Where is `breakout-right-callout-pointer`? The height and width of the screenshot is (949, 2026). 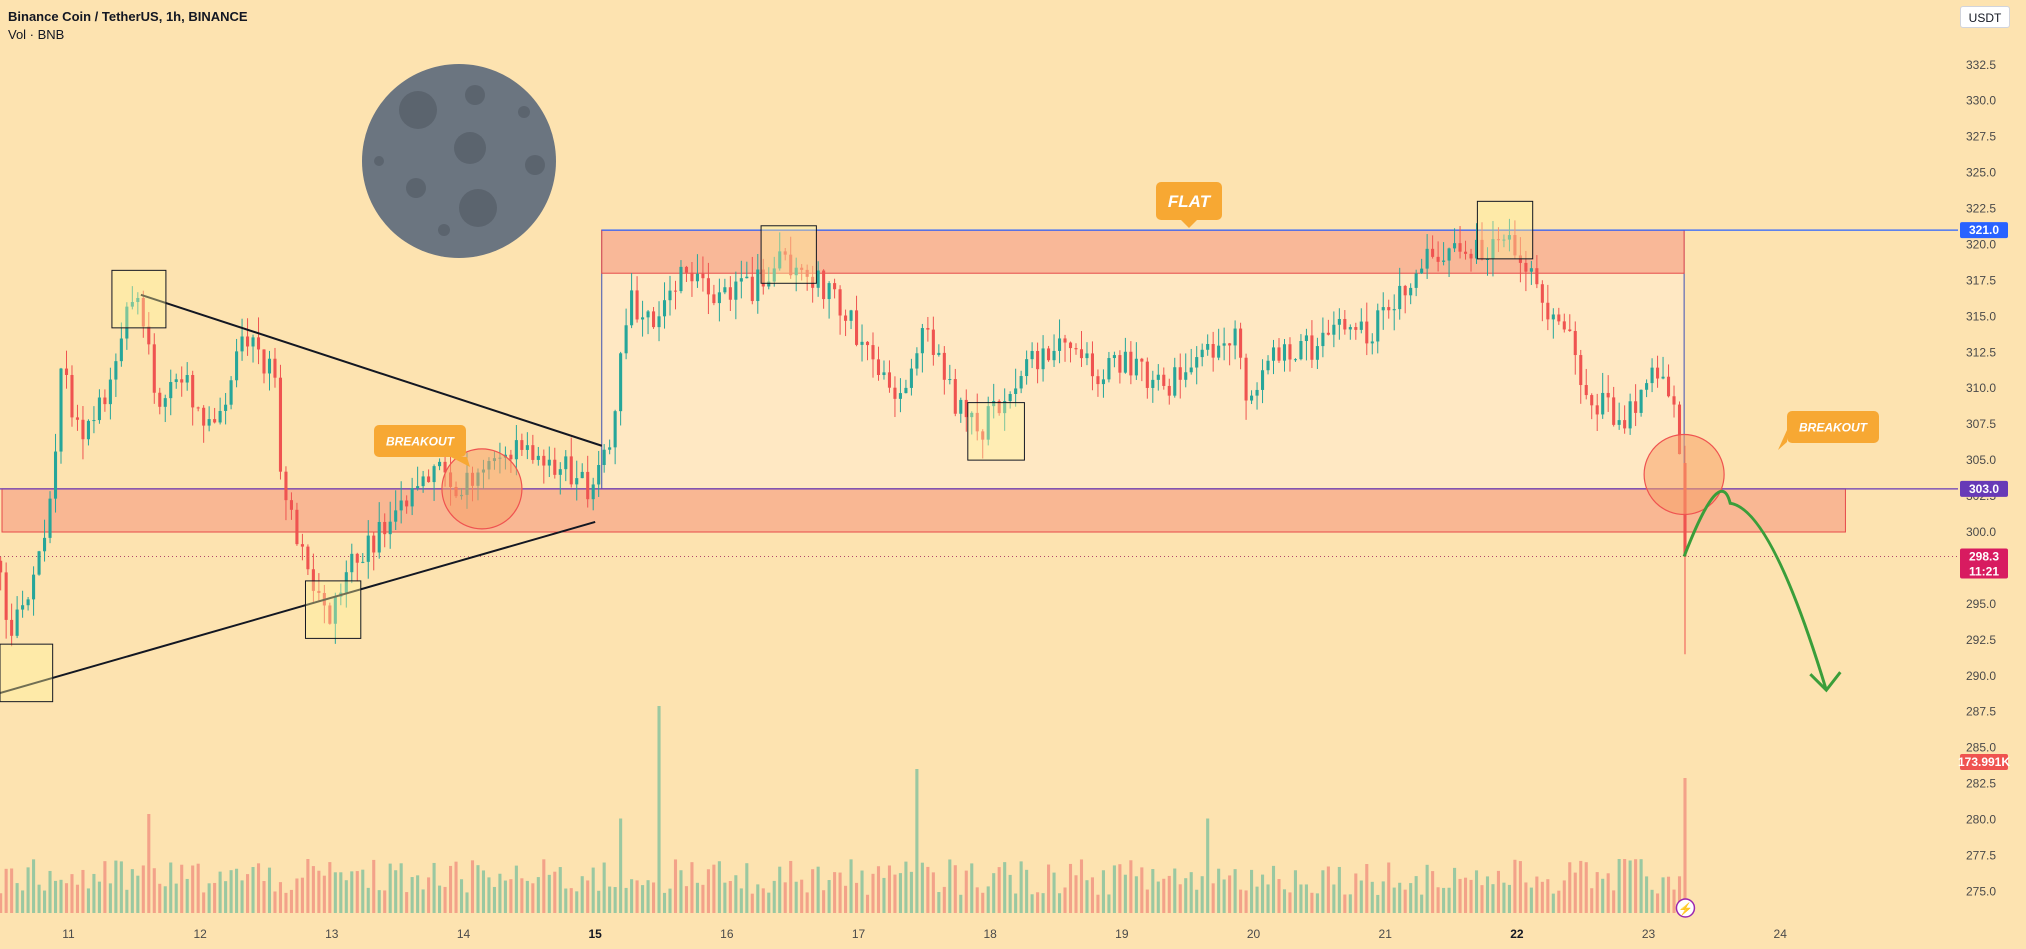
breakout-right-callout-pointer is located at coordinates (1782, 440).